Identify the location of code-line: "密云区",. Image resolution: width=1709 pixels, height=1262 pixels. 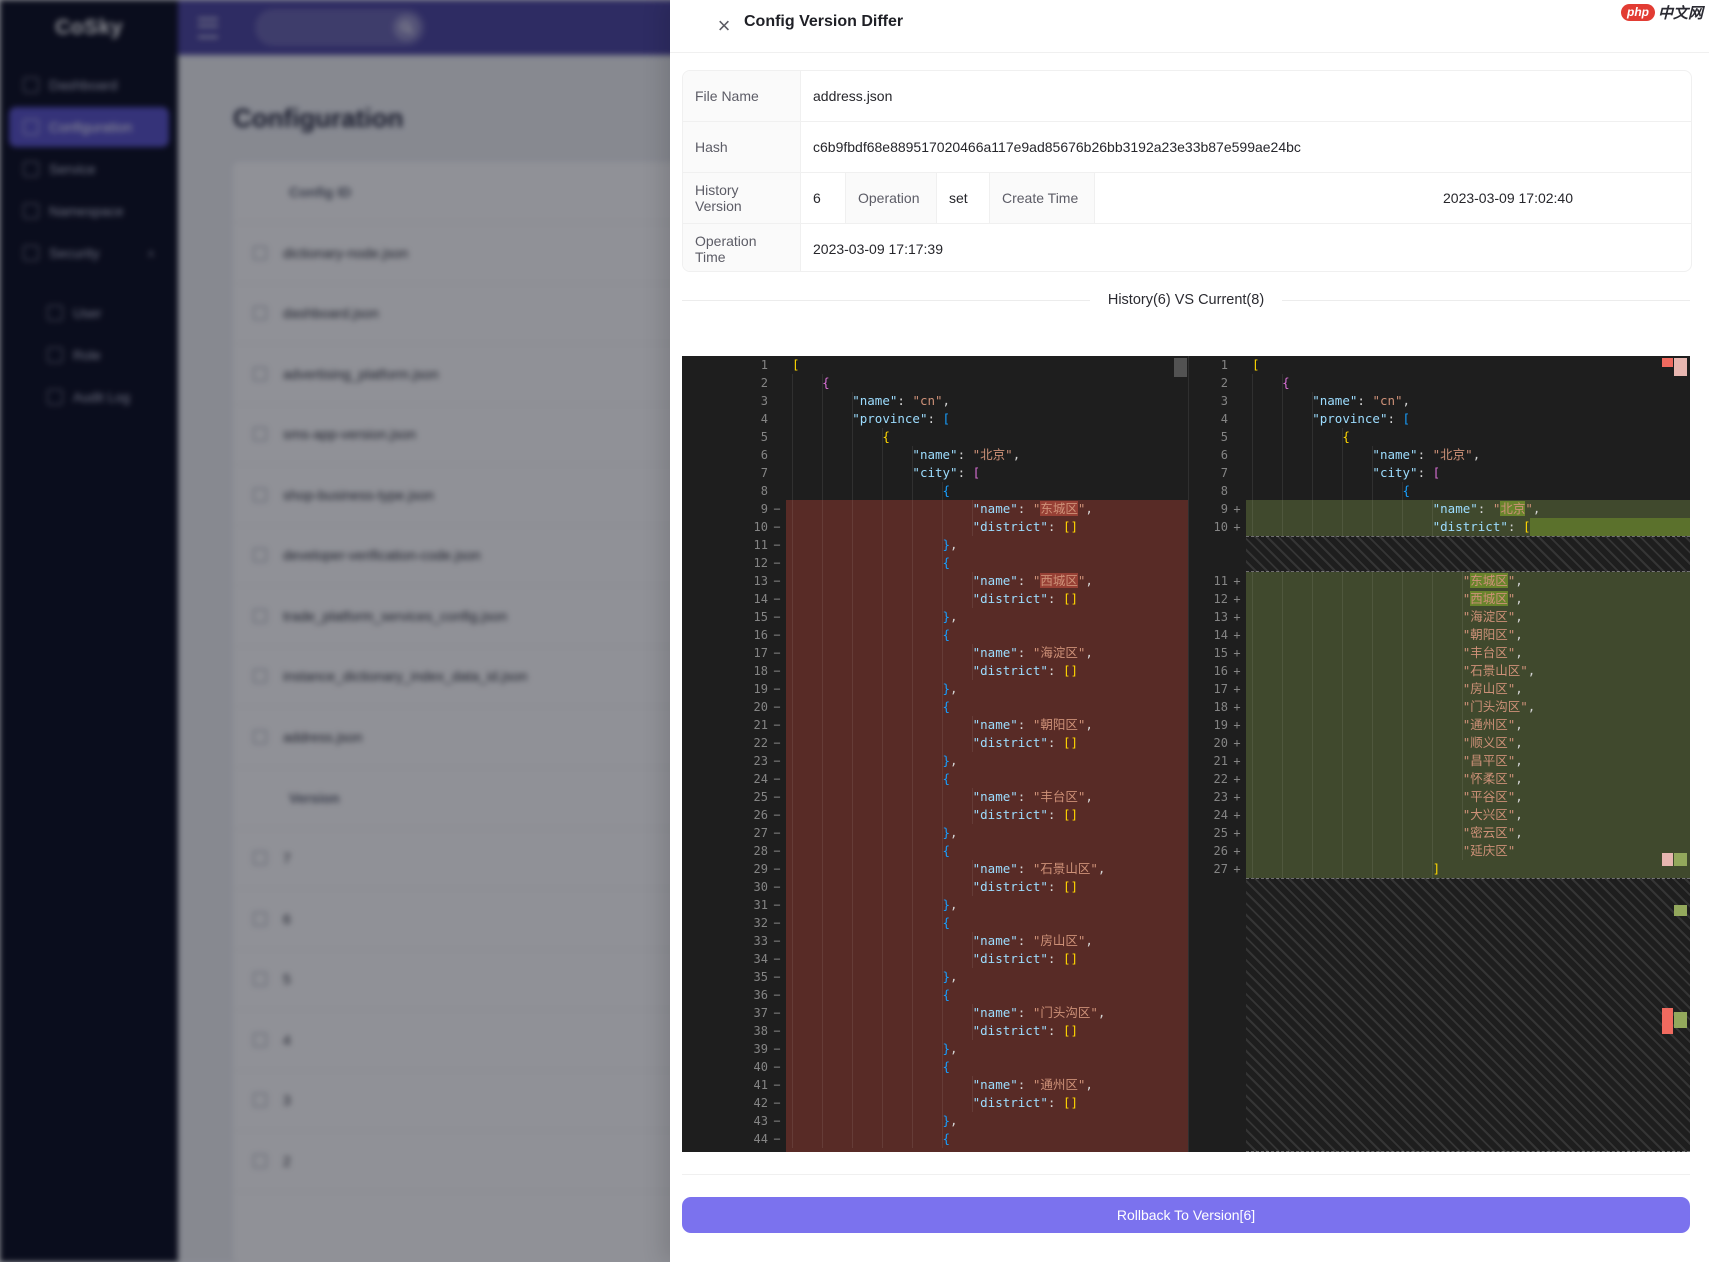
(1468, 833).